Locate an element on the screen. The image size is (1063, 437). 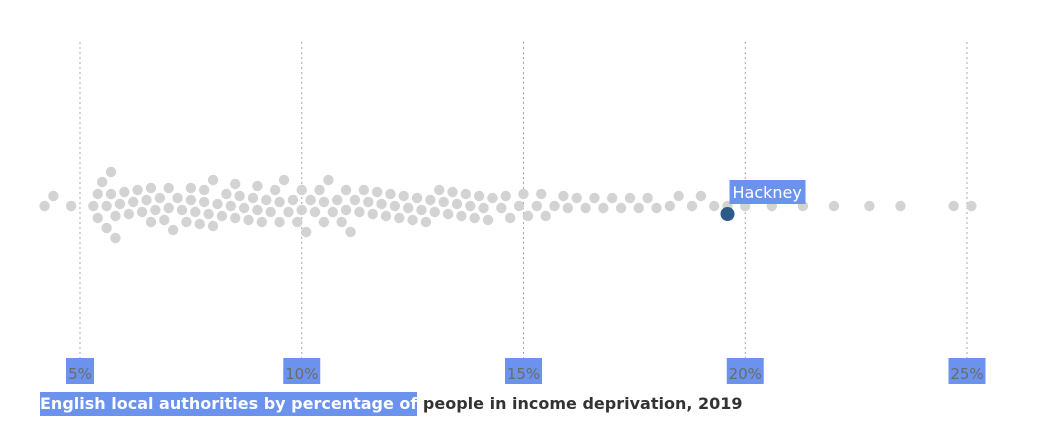
highlight-point is located at coordinates (727, 214).